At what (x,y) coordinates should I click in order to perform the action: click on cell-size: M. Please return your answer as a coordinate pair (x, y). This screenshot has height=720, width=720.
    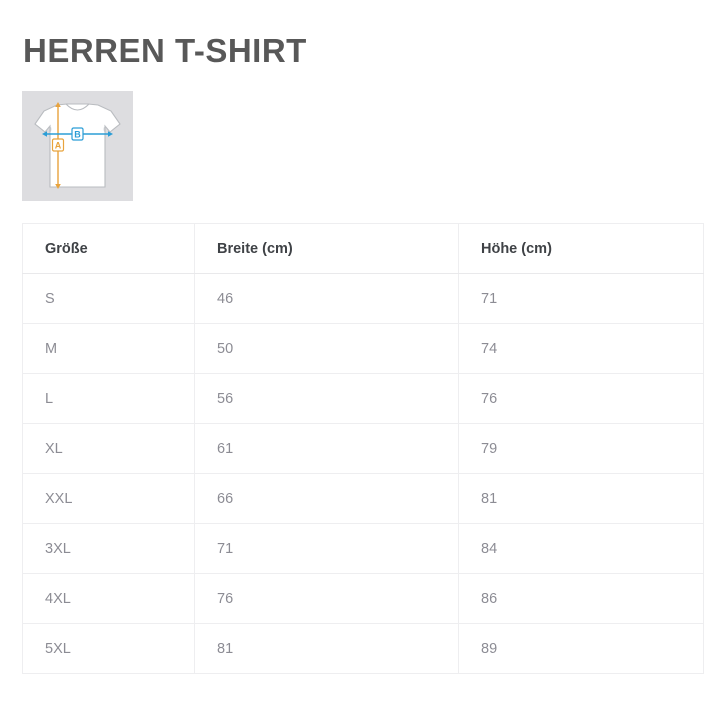
    Looking at the image, I should click on (108, 348).